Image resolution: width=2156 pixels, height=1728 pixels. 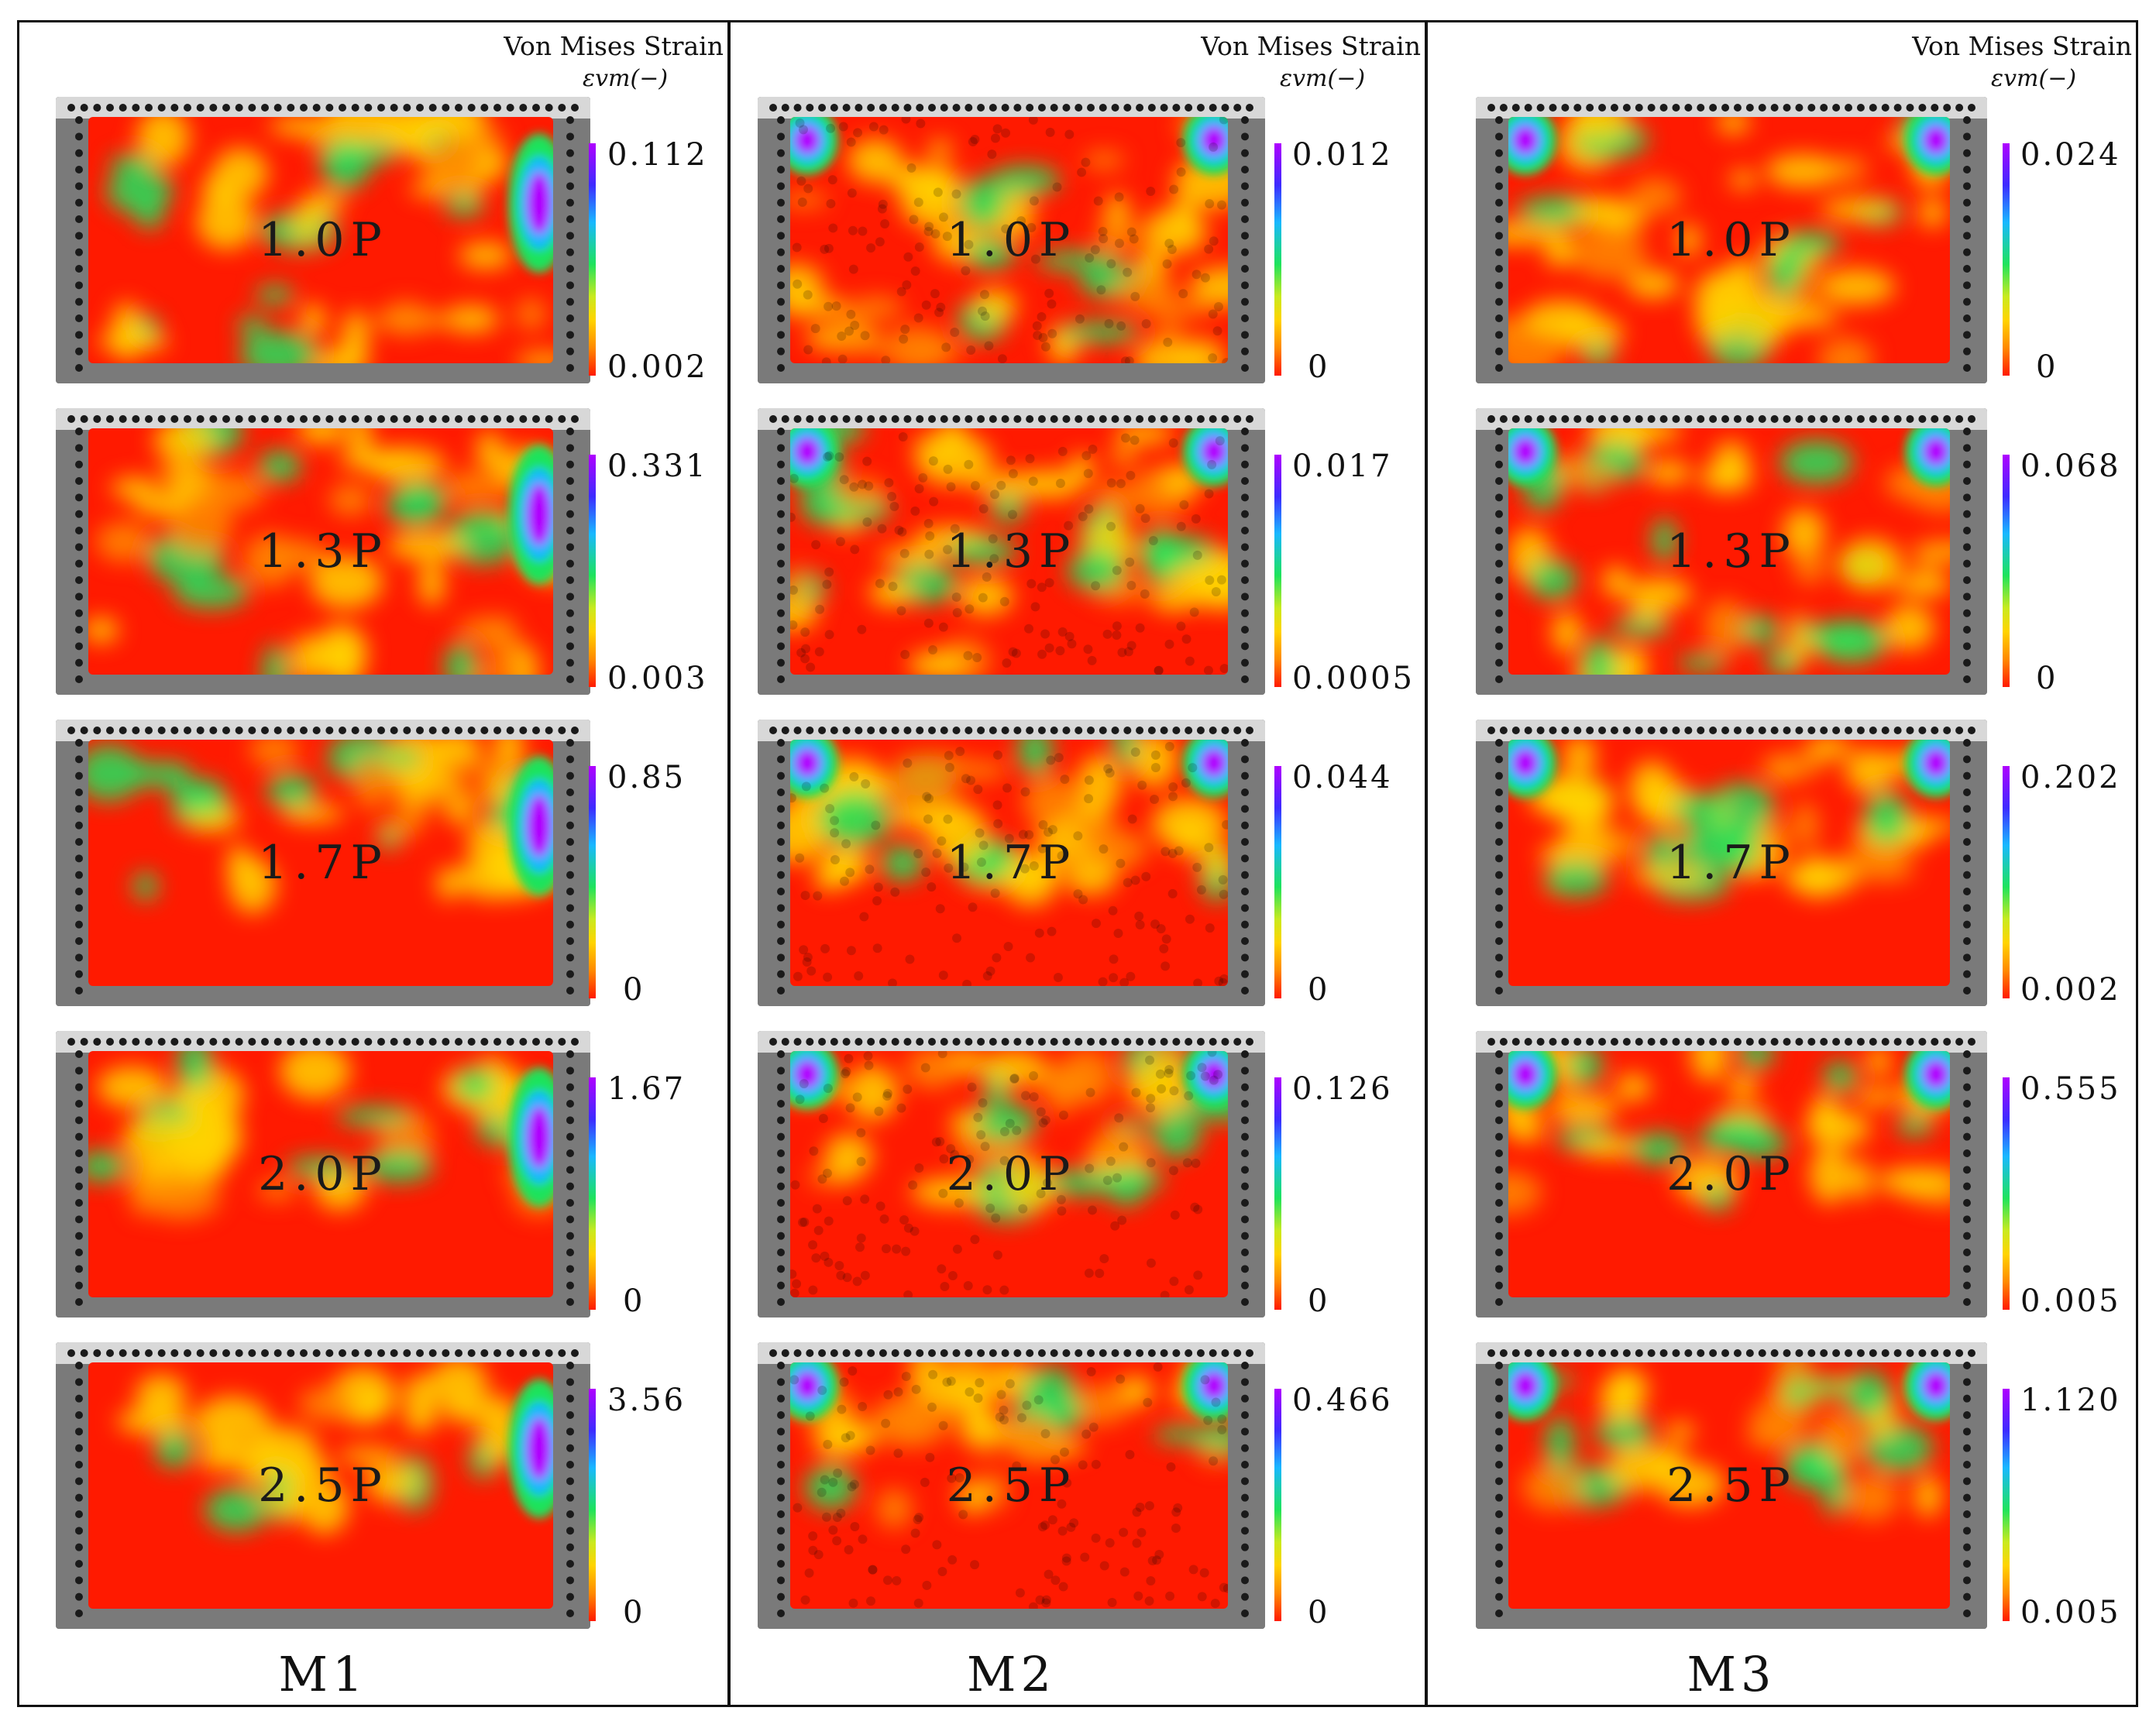 What do you see at coordinates (1731, 551) in the screenshot?
I see `strain-field-svg` at bounding box center [1731, 551].